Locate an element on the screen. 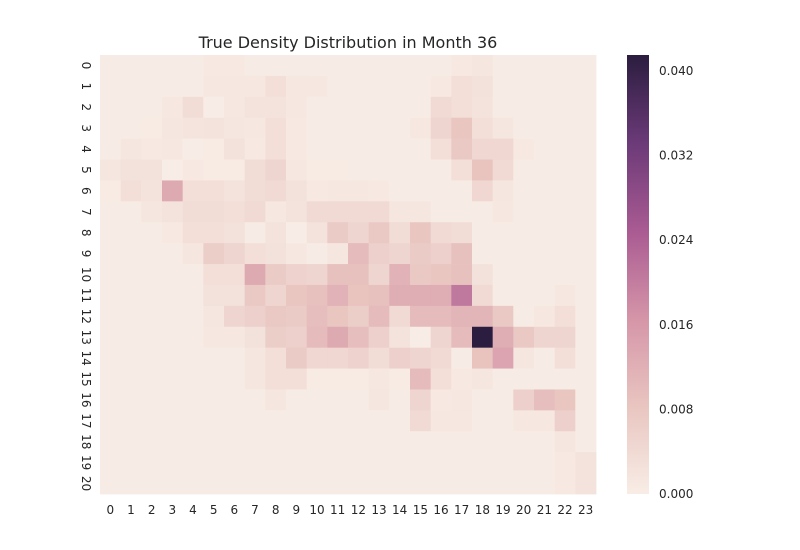  y-tick-label: 19 is located at coordinates (86, 462).